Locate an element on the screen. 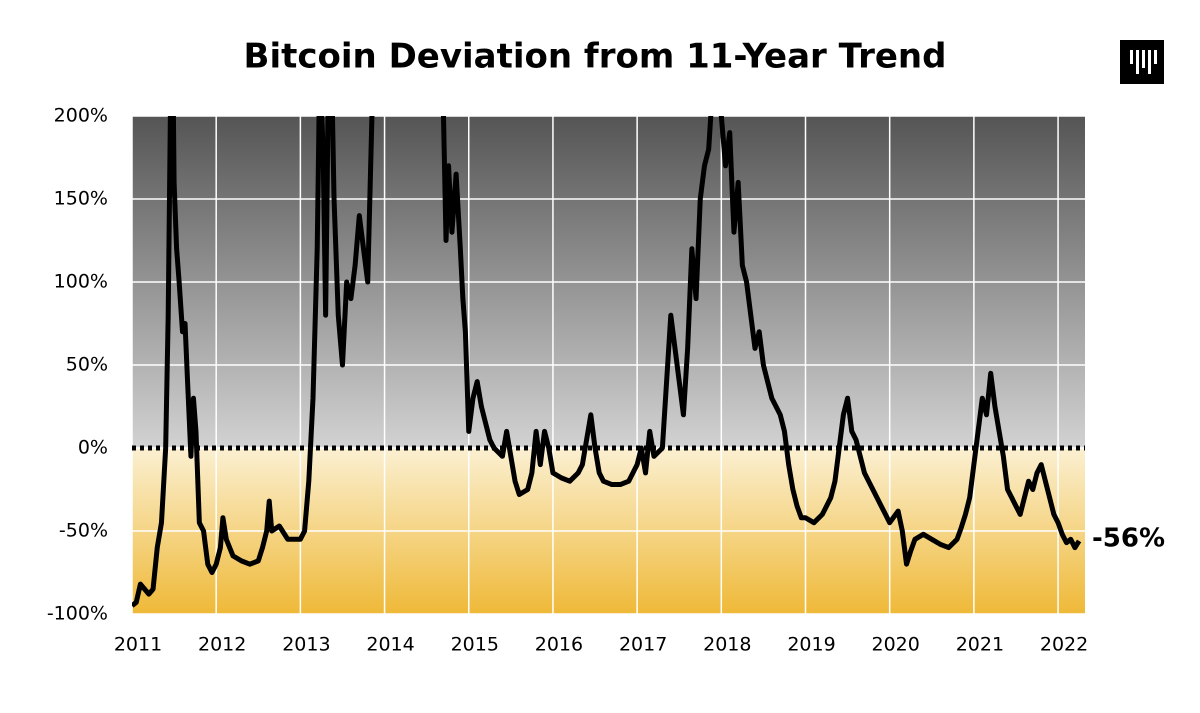 The image size is (1200, 713). y-tick-label: -50% is located at coordinates (83, 531).